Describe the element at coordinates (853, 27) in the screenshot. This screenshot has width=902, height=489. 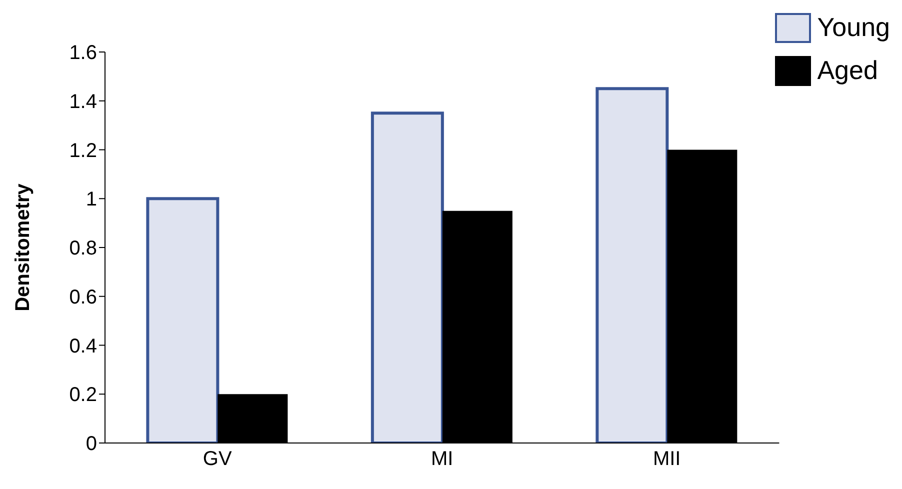
I see `legend-label: Young` at that location.